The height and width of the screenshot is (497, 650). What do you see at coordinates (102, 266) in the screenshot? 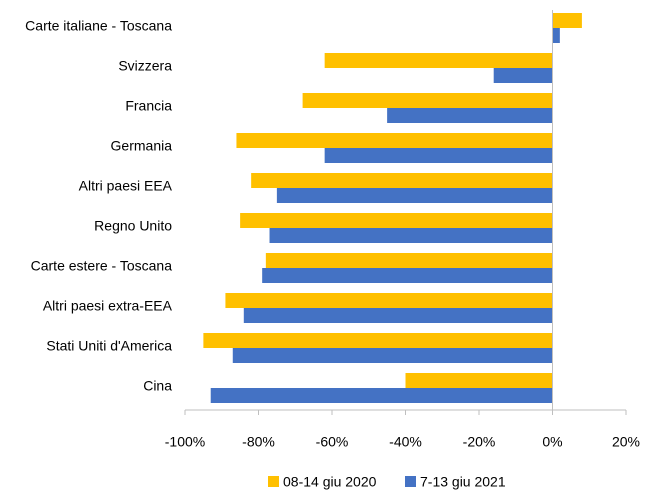
I see `y-tick-label: Carte estere - Toscana` at bounding box center [102, 266].